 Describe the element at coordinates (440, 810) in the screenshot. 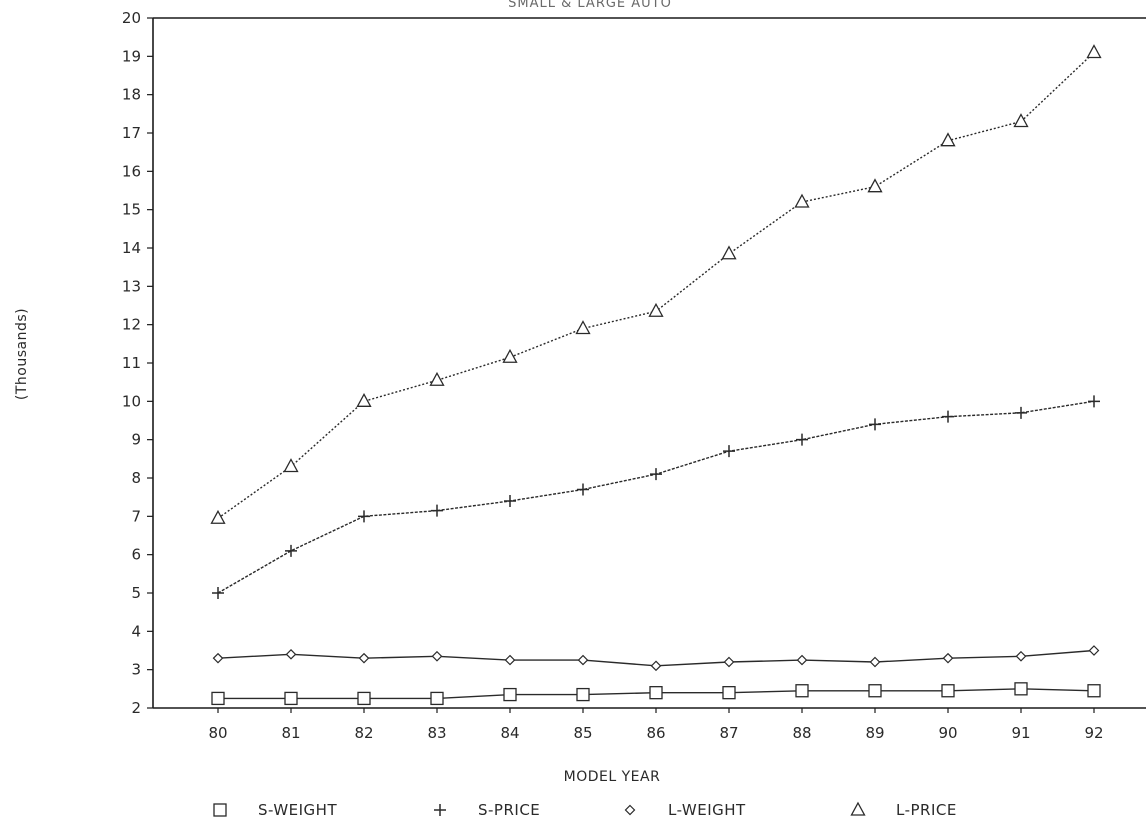

I see `legend-marker-s-price` at that location.